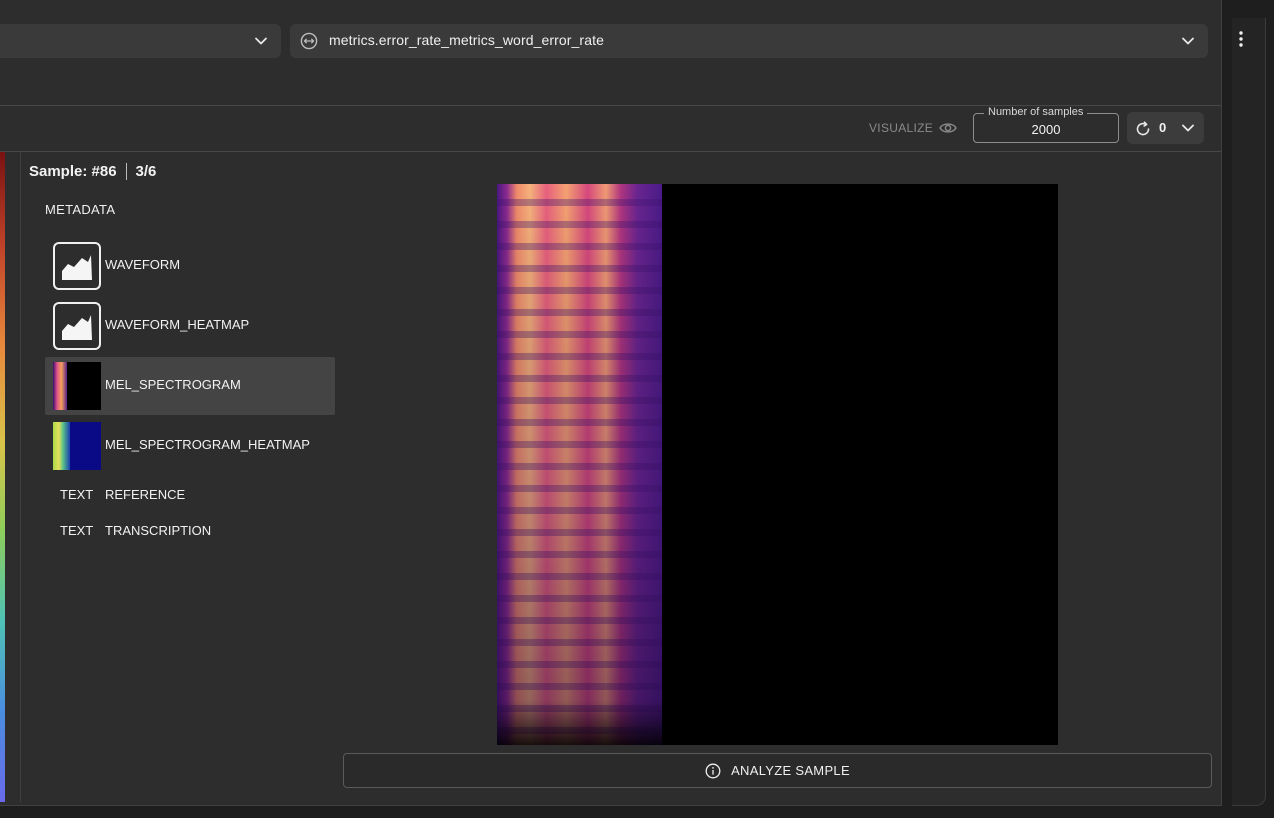 The image size is (1274, 818). I want to click on dataset-select, so click(140, 41).